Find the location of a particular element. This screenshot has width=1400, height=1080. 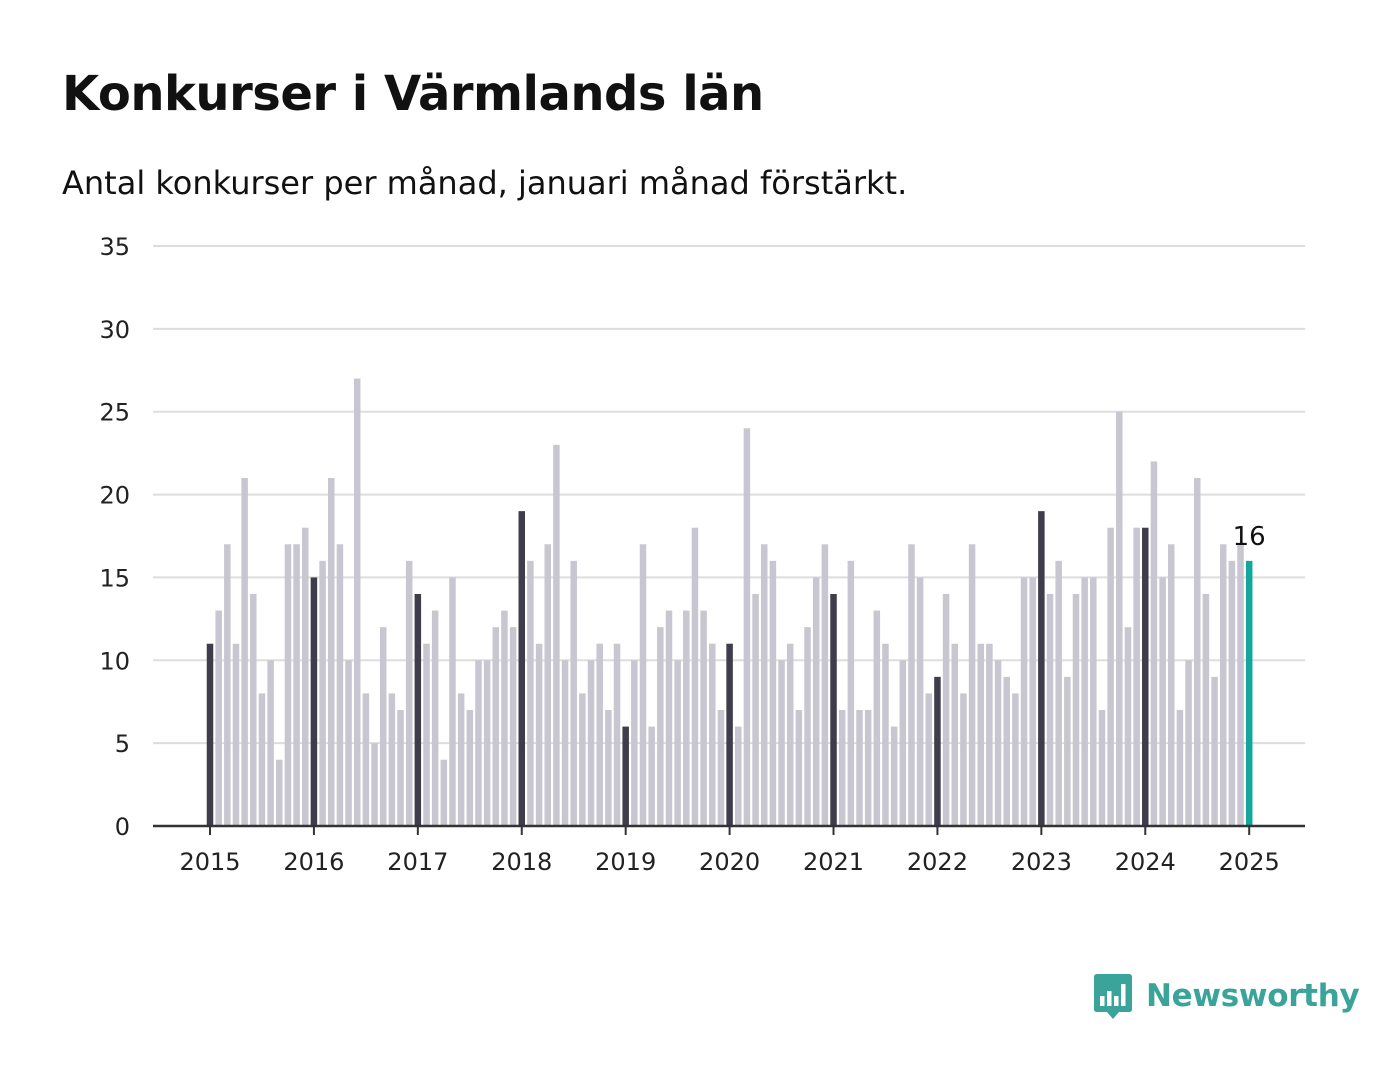

y-tick-label: 10 is located at coordinates (114, 661).